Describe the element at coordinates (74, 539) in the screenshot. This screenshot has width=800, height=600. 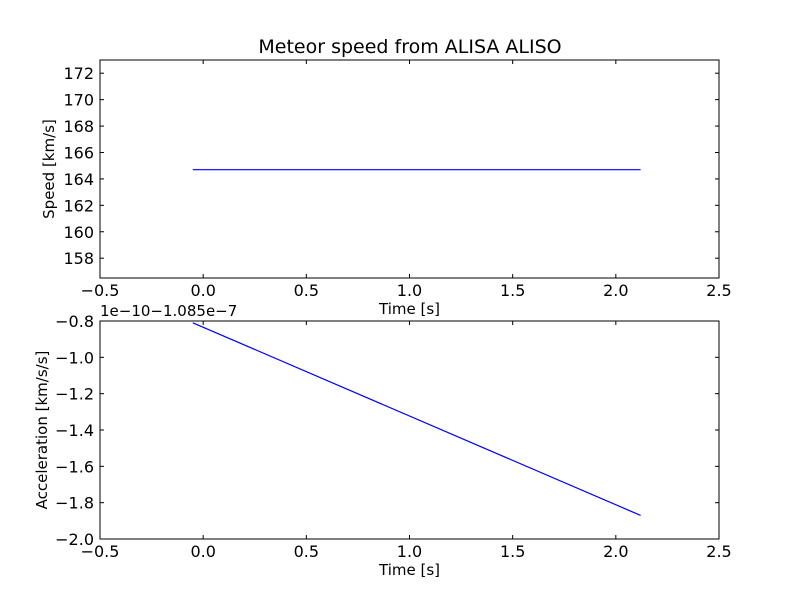
I see `acceleration-ytick-label: −2.0` at that location.